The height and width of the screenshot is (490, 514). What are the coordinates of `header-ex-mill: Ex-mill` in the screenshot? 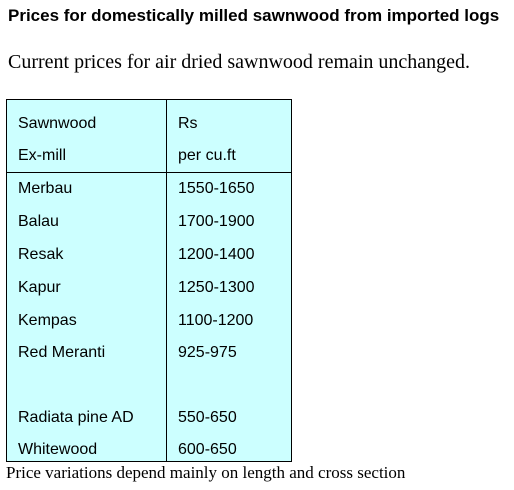 It's located at (42, 155).